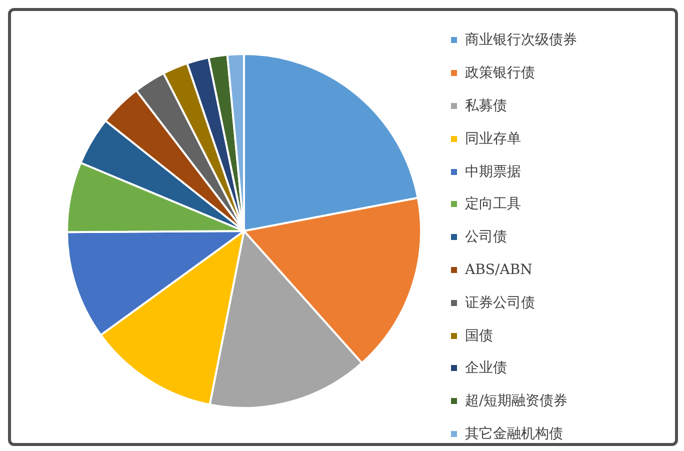 This screenshot has height=451, width=684. What do you see at coordinates (479, 335) in the screenshot?
I see `legend-label: 国债` at bounding box center [479, 335].